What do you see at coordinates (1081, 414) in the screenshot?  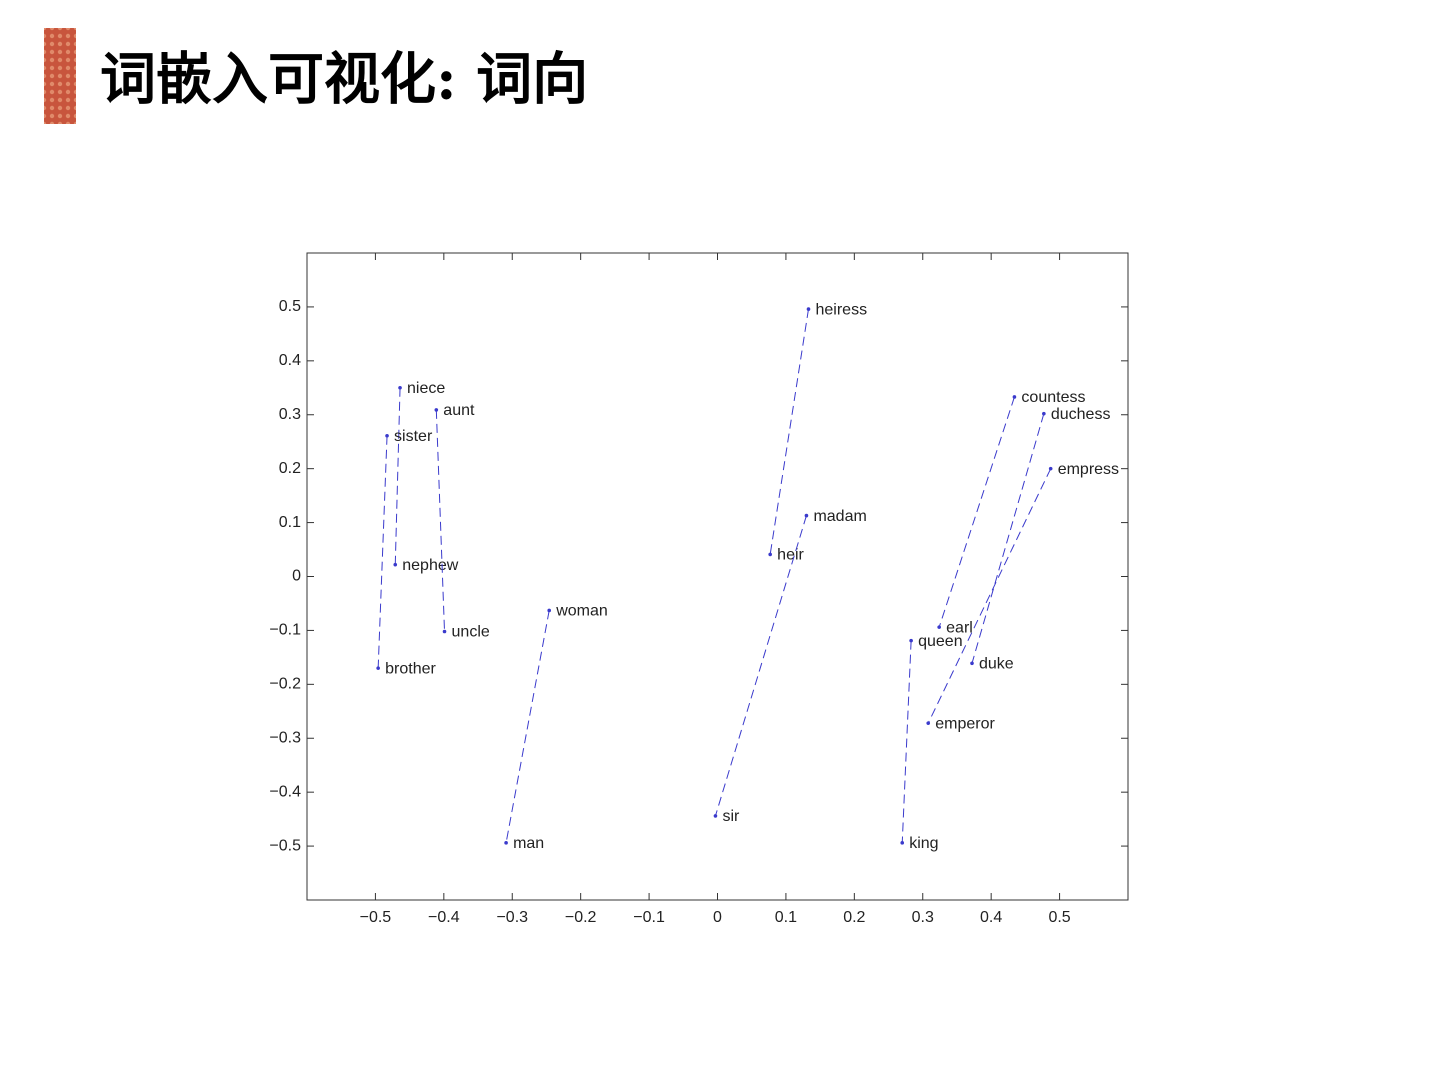 I see `point-label: duchess` at bounding box center [1081, 414].